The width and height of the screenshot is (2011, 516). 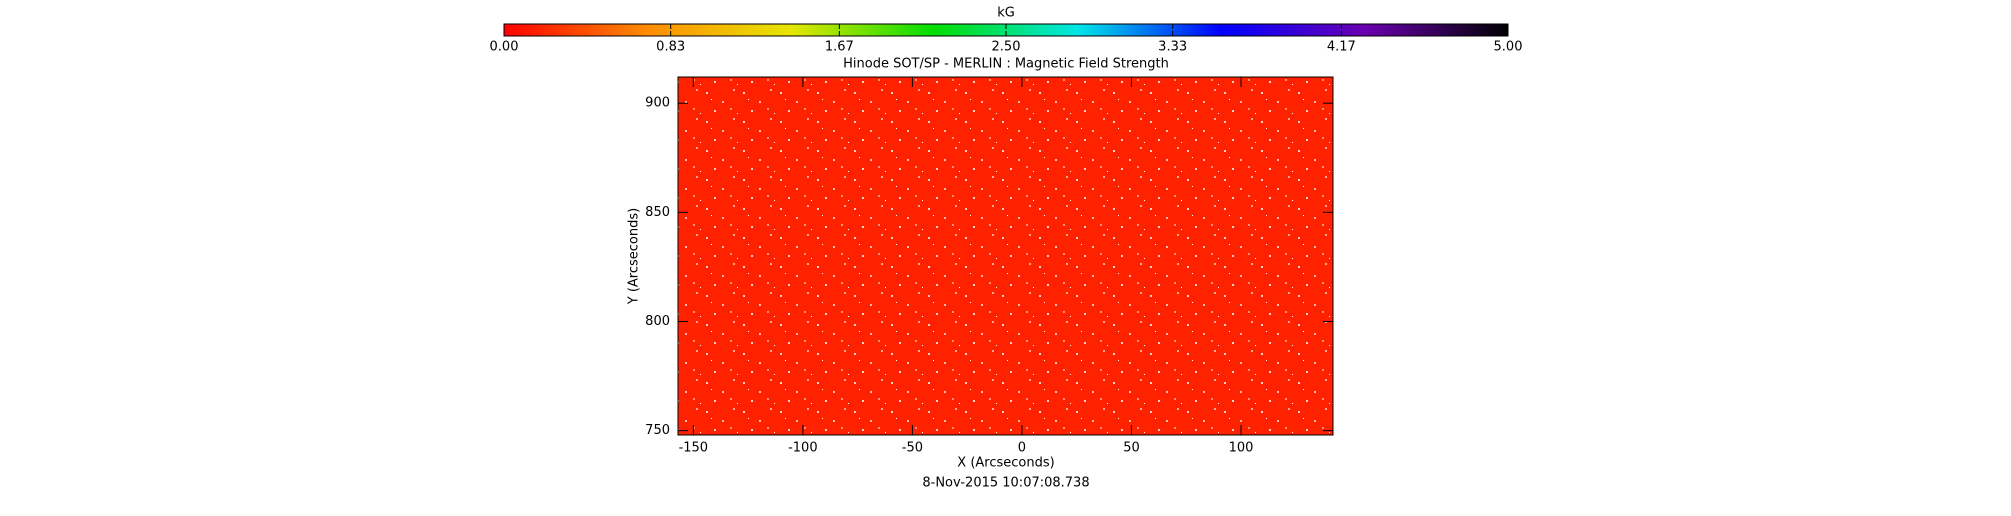 What do you see at coordinates (657, 212) in the screenshot?
I see `y-tick-label: 850` at bounding box center [657, 212].